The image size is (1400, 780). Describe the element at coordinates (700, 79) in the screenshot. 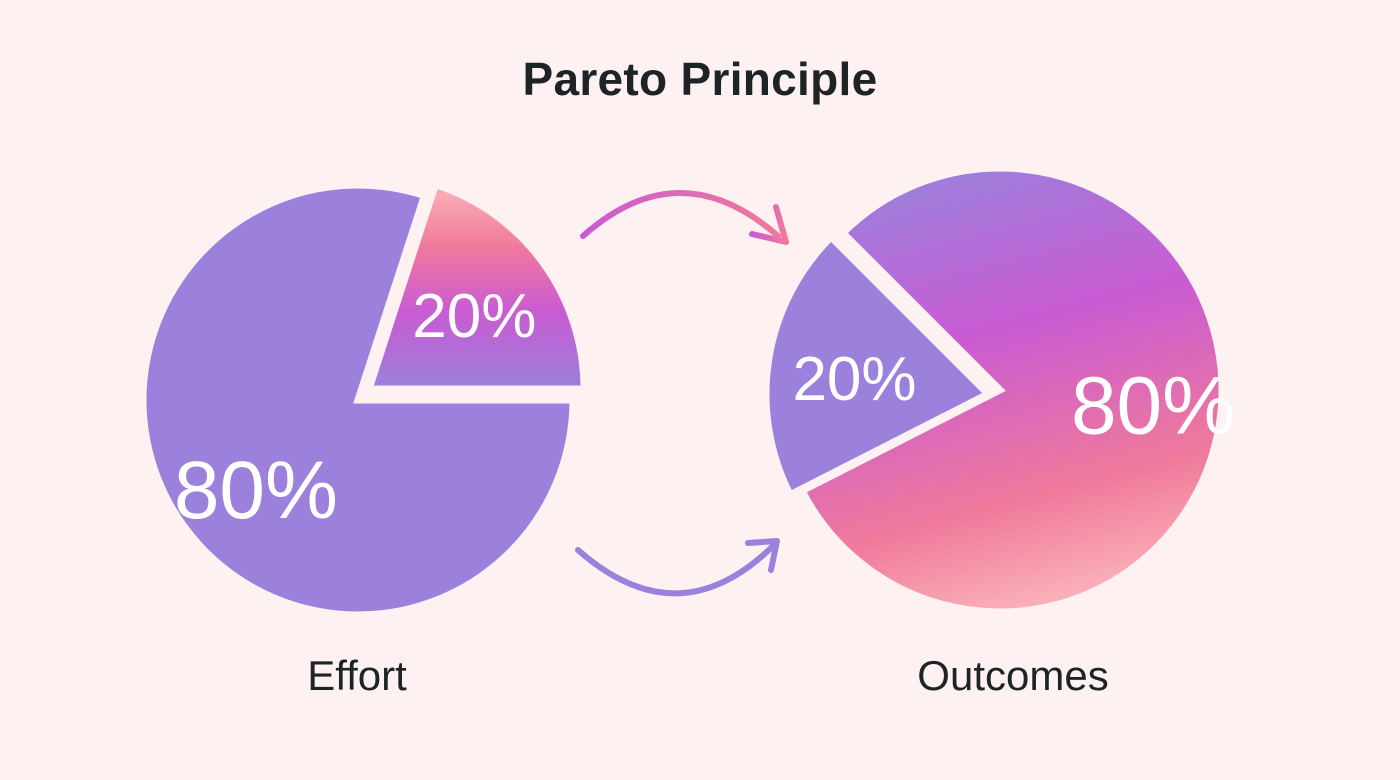

I see `chart-title: Pareto Principle` at that location.